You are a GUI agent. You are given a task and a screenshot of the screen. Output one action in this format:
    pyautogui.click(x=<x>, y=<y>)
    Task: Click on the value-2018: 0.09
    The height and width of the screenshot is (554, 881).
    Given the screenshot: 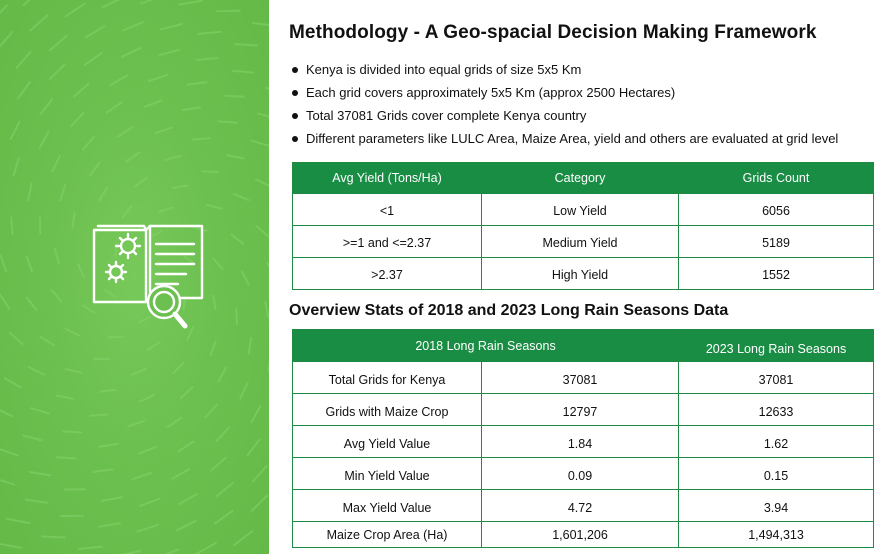 What is the action you would take?
    pyautogui.click(x=580, y=473)
    